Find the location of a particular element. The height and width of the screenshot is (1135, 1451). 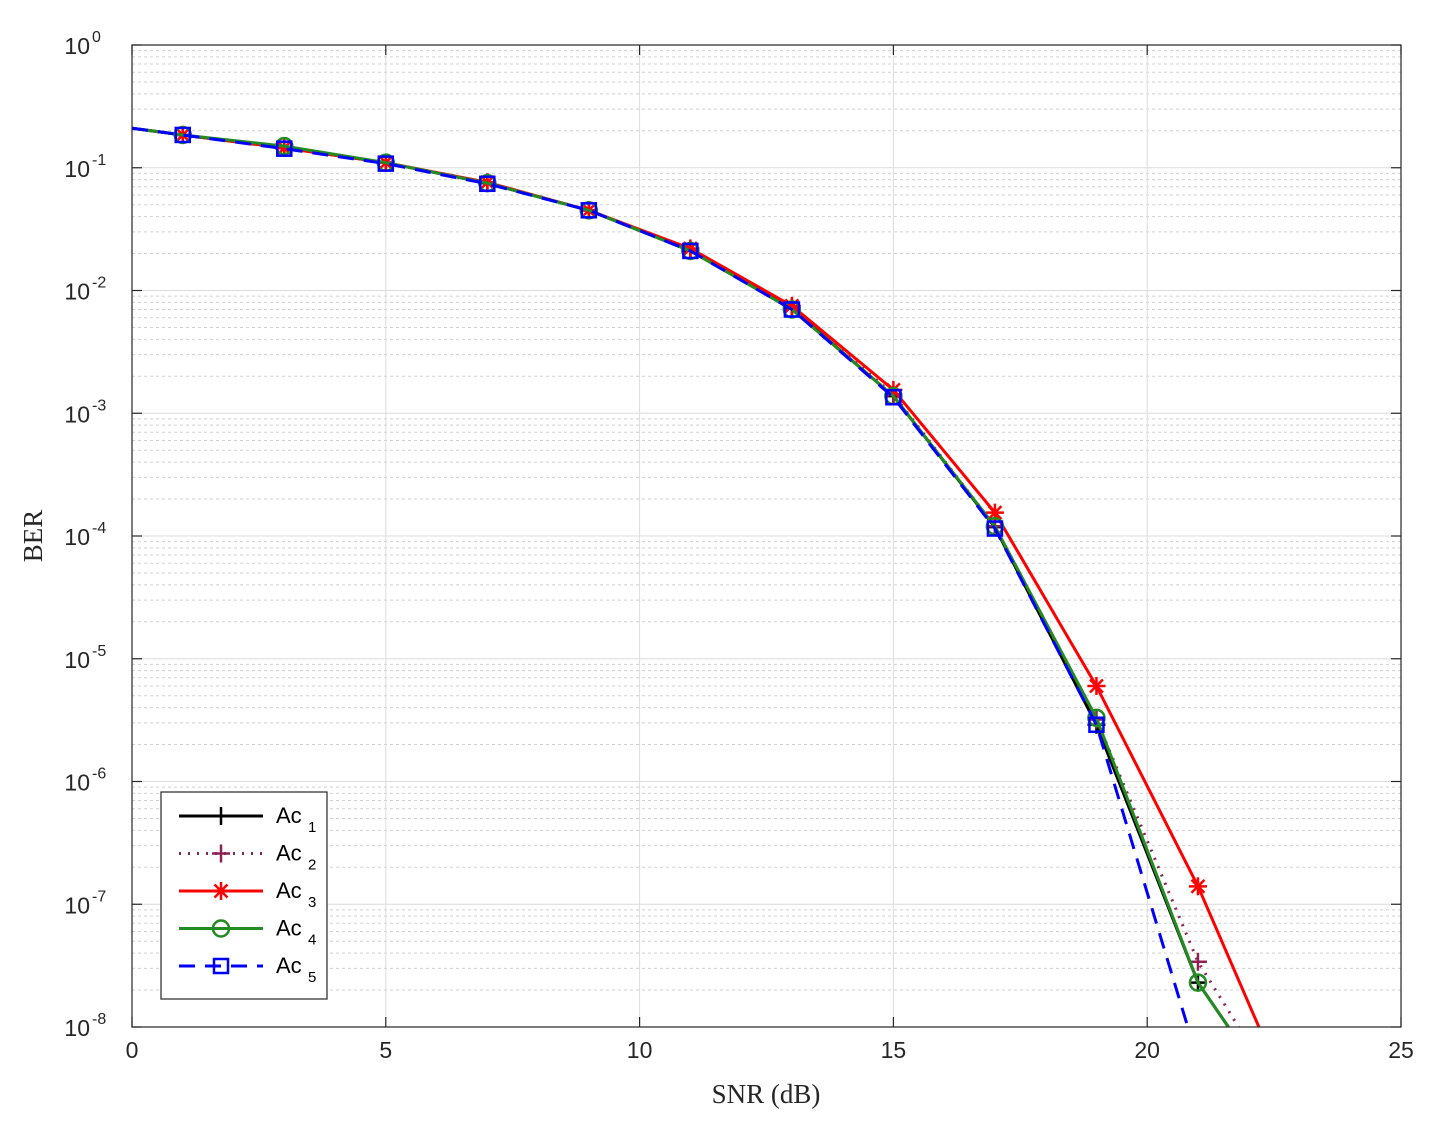

y-tick-exponent: -6 is located at coordinates (99, 774).